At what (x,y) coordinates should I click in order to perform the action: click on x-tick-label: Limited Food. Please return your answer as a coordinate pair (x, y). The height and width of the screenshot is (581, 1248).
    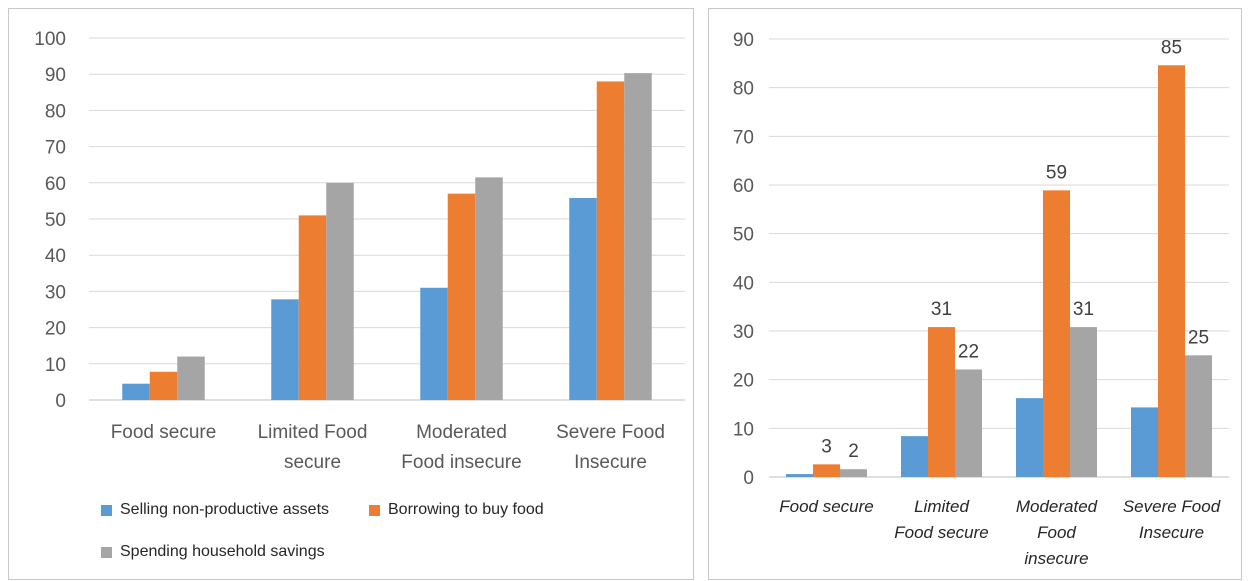
    Looking at the image, I should click on (313, 432).